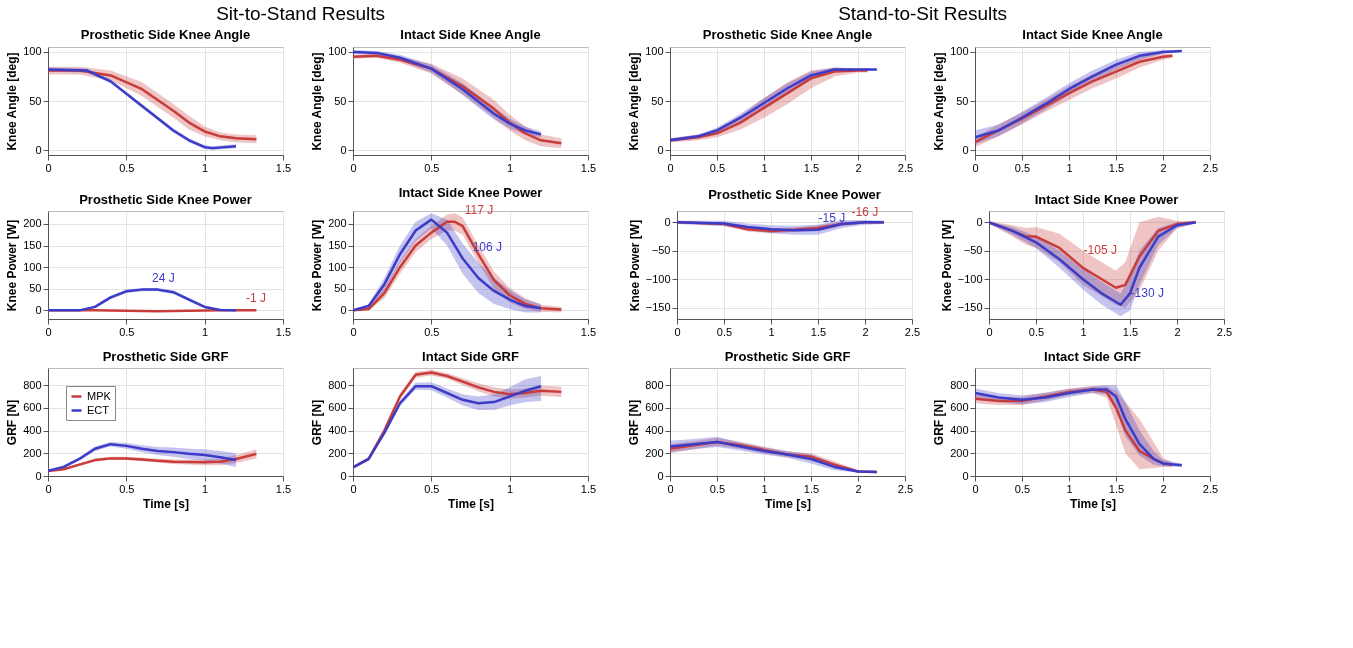 The image size is (1353, 648). What do you see at coordinates (634, 101) in the screenshot?
I see `y-axis-title: Knee Angle [deg]` at bounding box center [634, 101].